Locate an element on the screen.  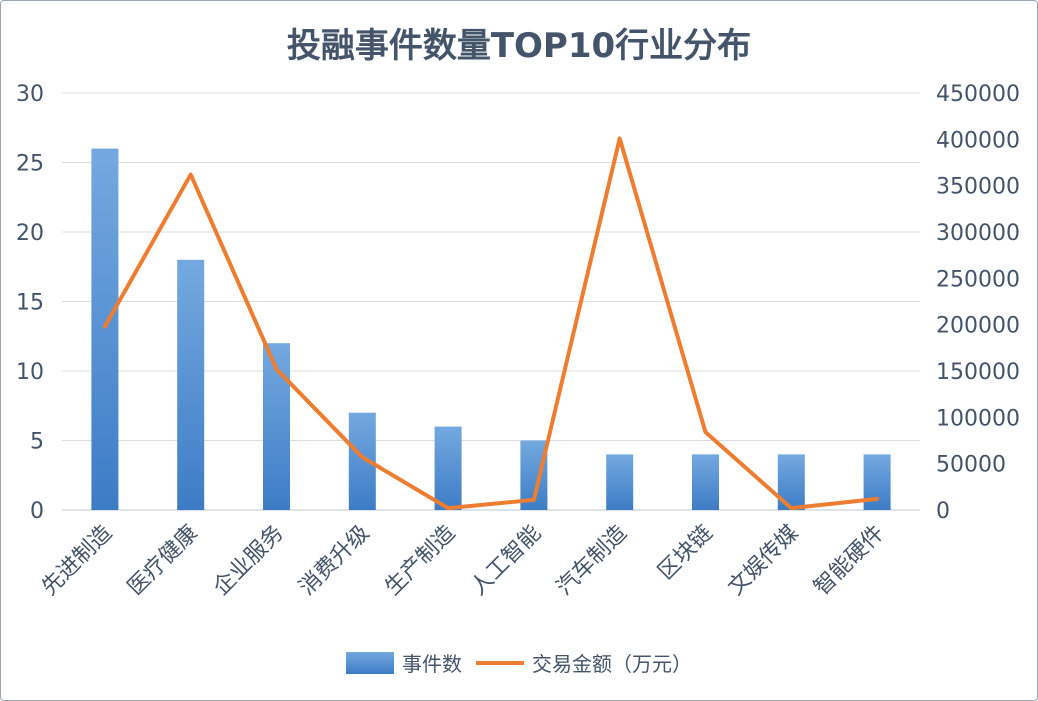
y-right-tick-label: 400000 is located at coordinates (978, 140).